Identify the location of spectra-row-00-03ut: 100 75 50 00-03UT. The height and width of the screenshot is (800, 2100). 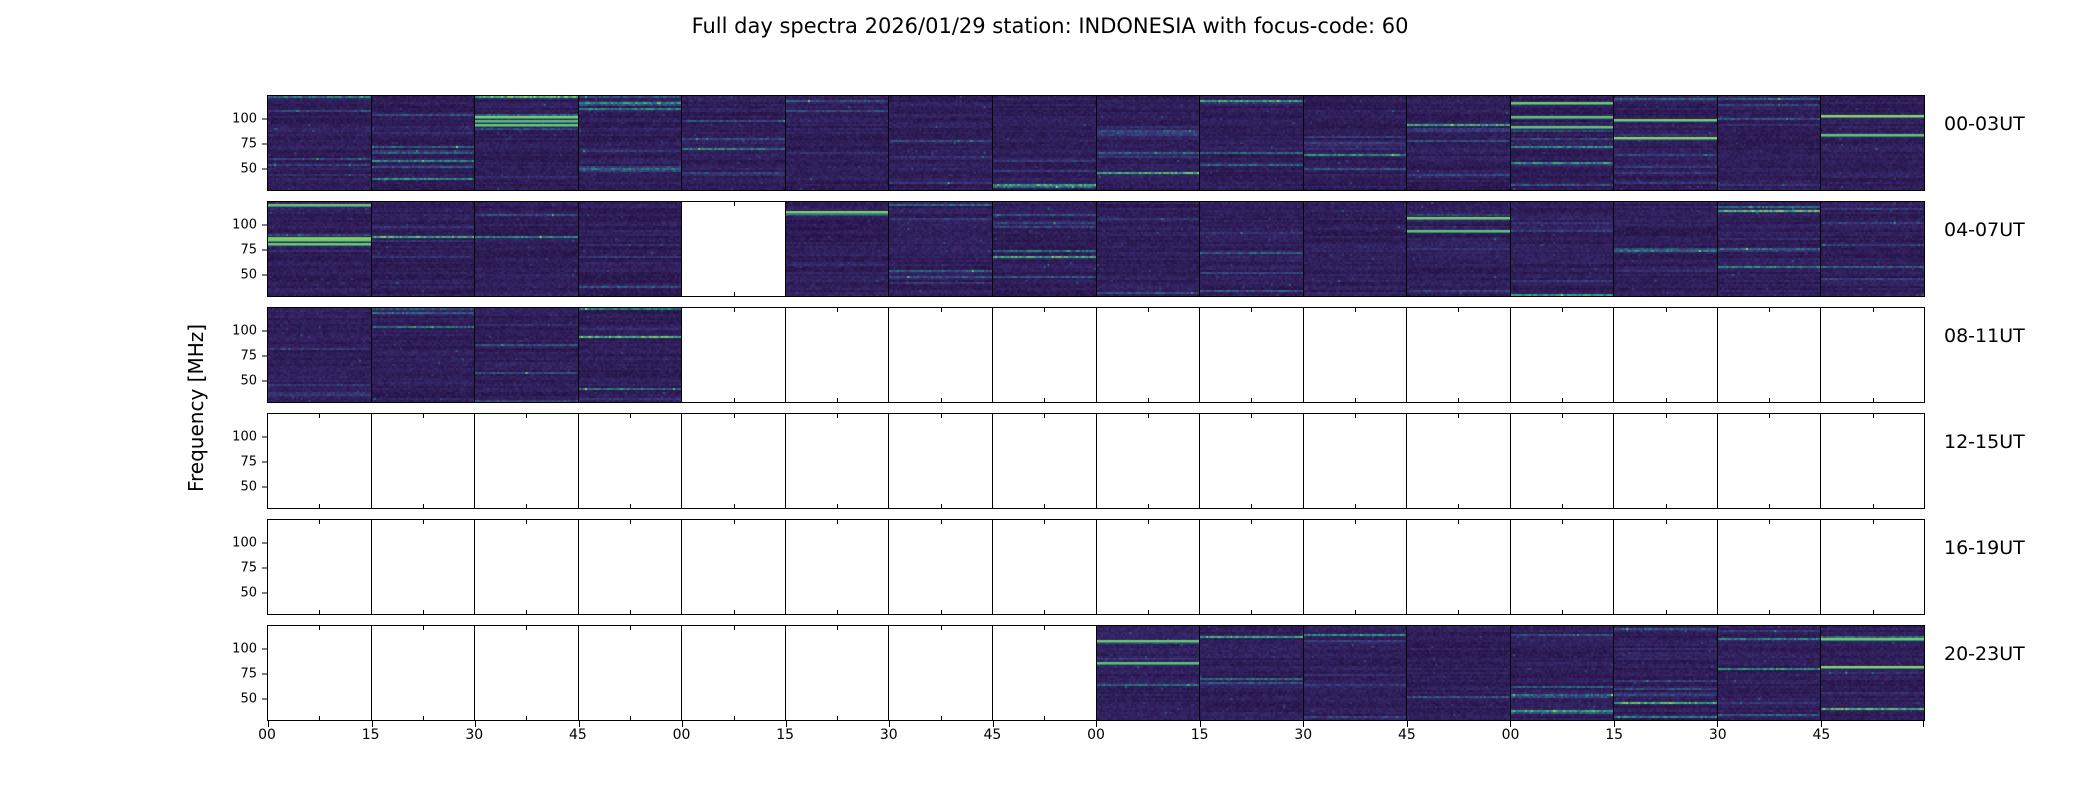
(1128, 143).